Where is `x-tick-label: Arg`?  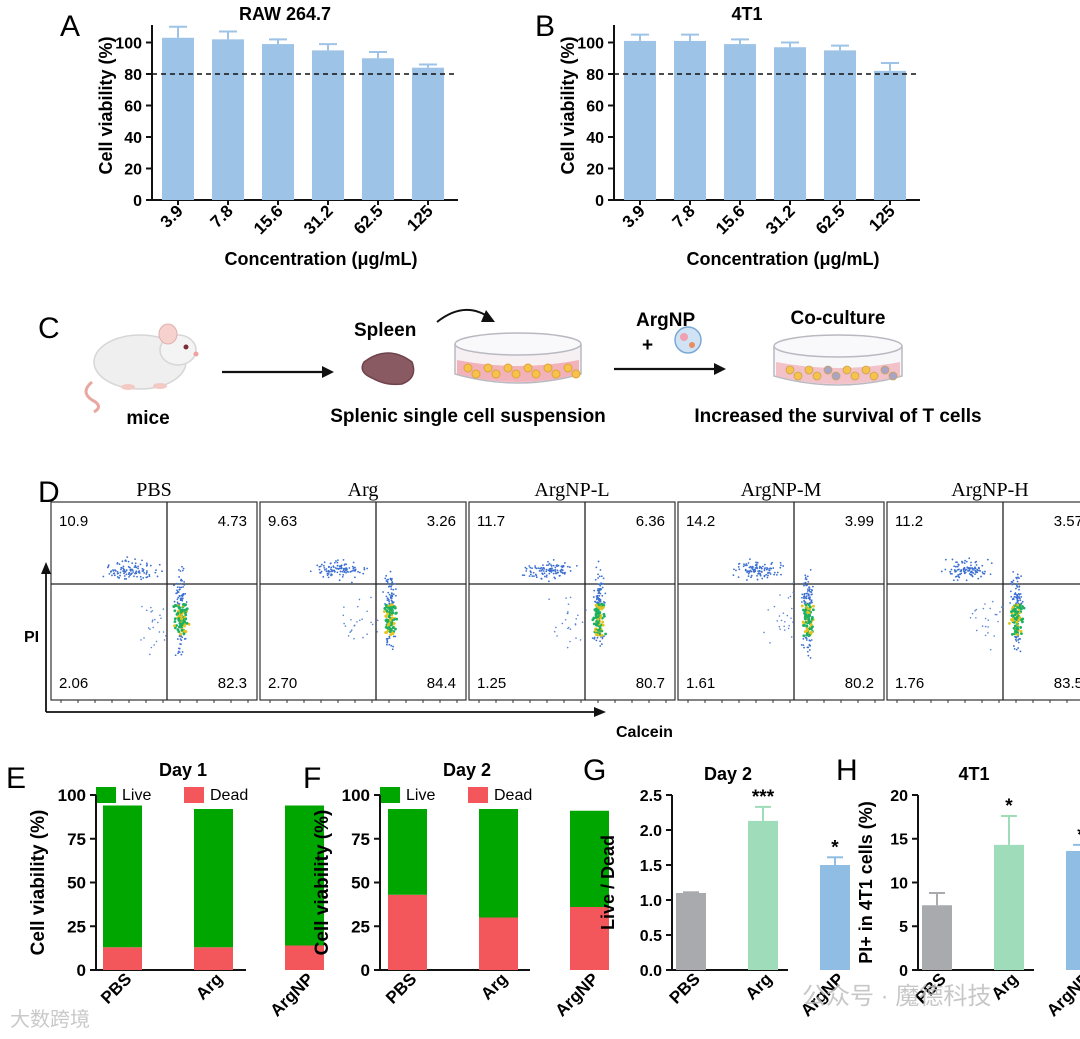
x-tick-label: Arg is located at coordinates (1005, 986).